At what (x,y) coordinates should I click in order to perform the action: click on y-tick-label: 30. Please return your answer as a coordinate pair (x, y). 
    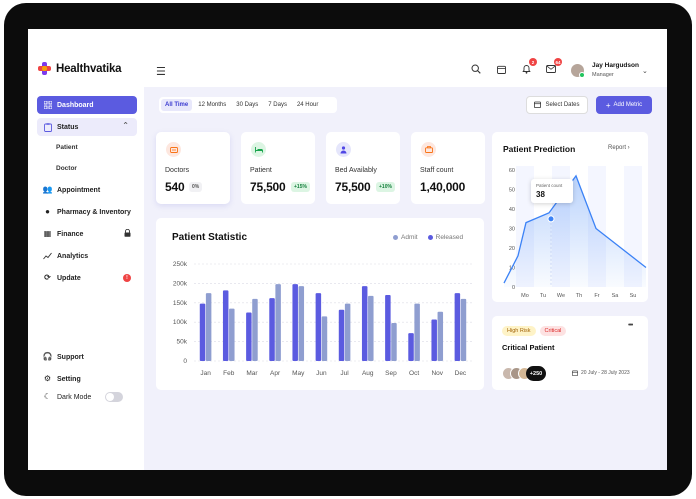
    Looking at the image, I should click on (512, 230).